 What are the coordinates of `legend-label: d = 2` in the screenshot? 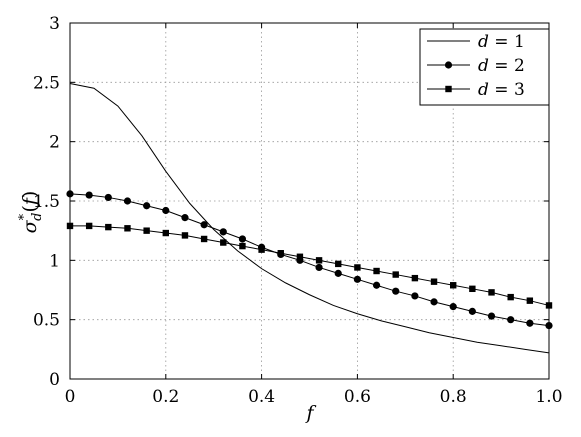 It's located at (501, 66).